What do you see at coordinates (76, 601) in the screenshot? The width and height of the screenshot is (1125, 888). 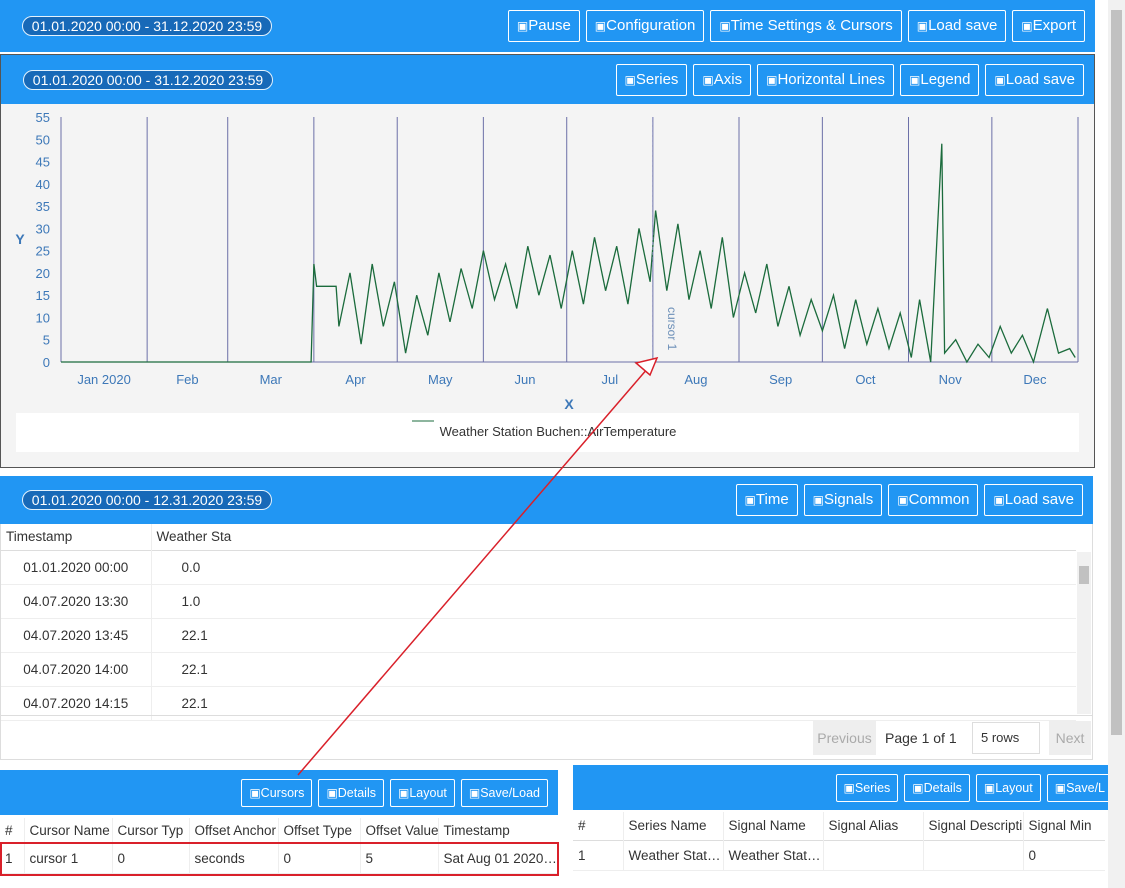 I see `table-cell: 04.07.2020 13:30` at bounding box center [76, 601].